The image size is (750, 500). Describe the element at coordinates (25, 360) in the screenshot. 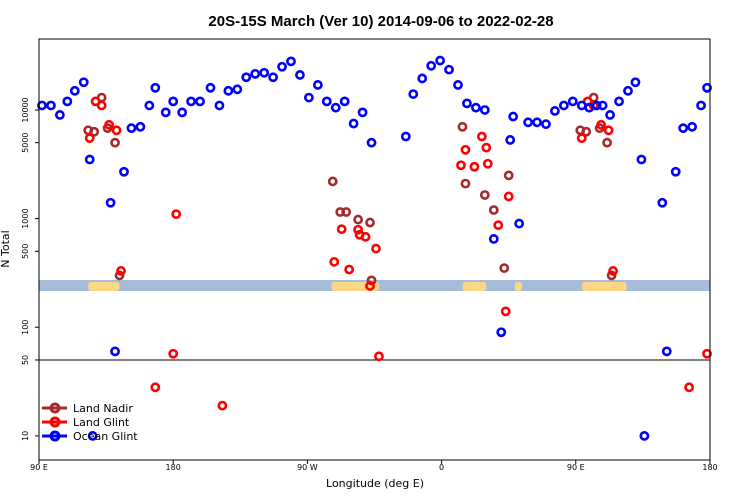

I see `y-tick-label: 50` at that location.